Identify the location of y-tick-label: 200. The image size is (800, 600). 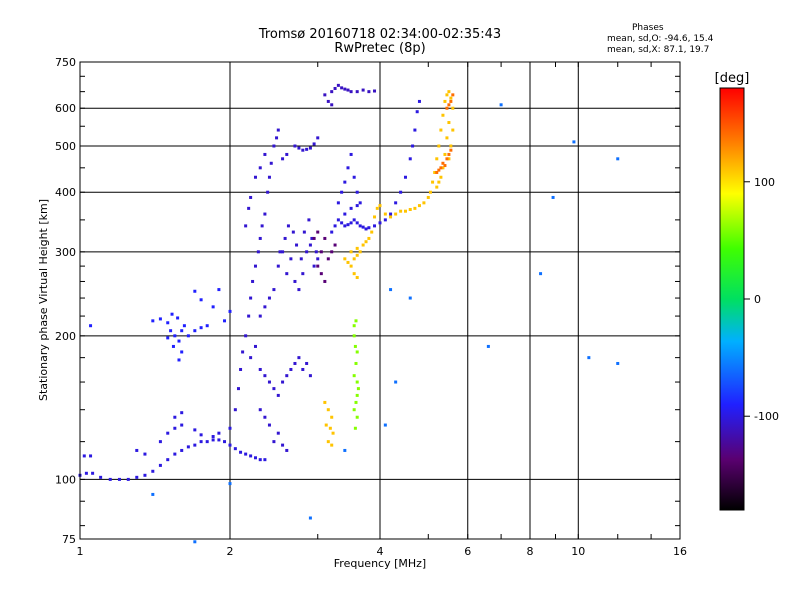
(65, 336).